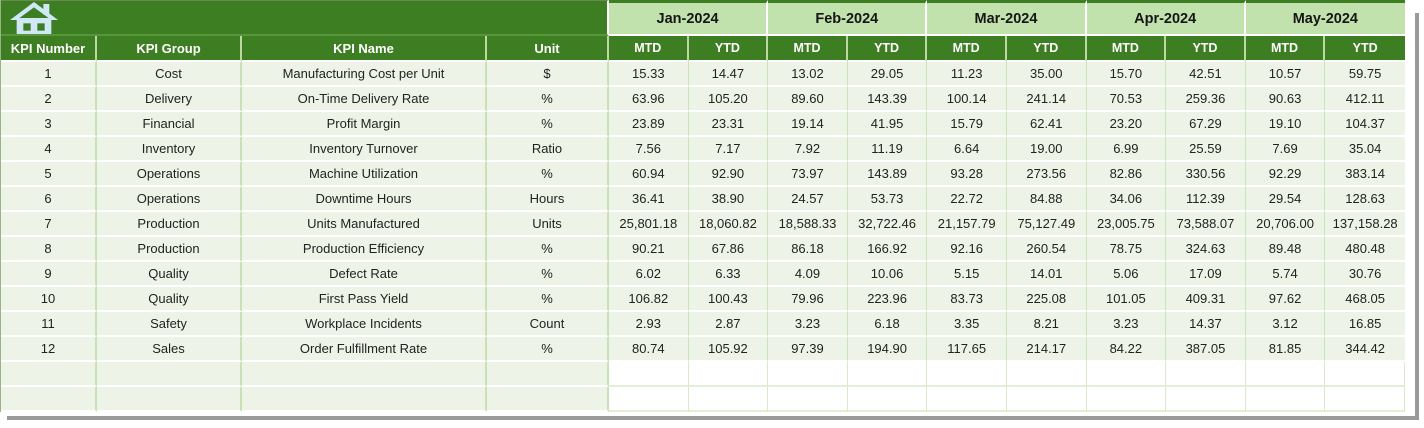 The width and height of the screenshot is (1424, 428). Describe the element at coordinates (887, 349) in the screenshot. I see `cell-value: 194.90` at that location.